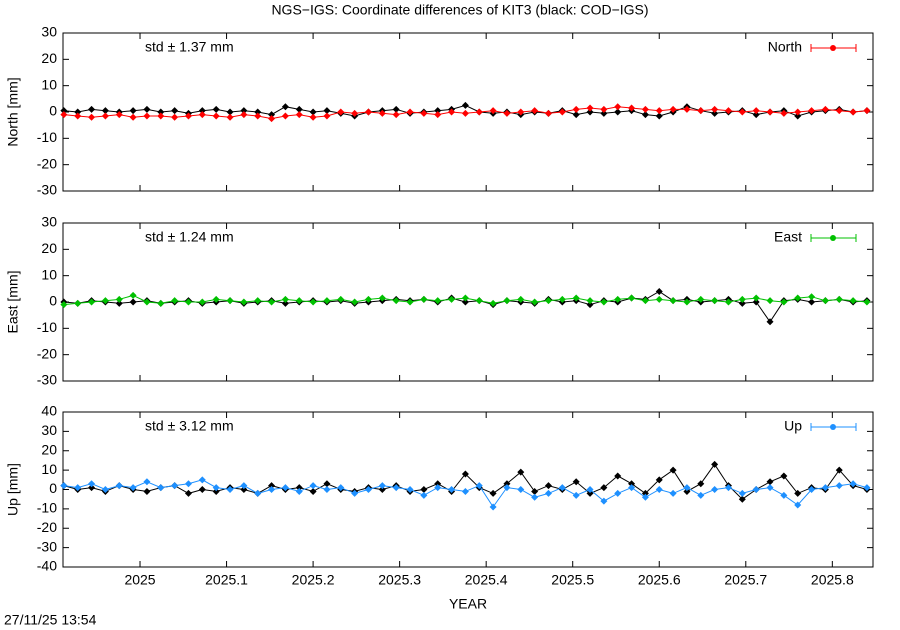 The height and width of the screenshot is (630, 900). What do you see at coordinates (788, 237) in the screenshot?
I see `legend-label: East` at bounding box center [788, 237].